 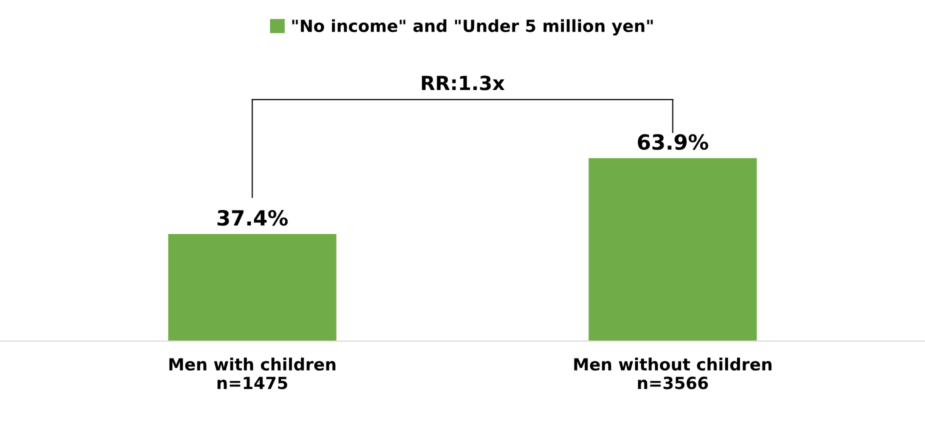 What do you see at coordinates (673, 374) in the screenshot?
I see `x-tick-label: Men without children n=3566` at bounding box center [673, 374].